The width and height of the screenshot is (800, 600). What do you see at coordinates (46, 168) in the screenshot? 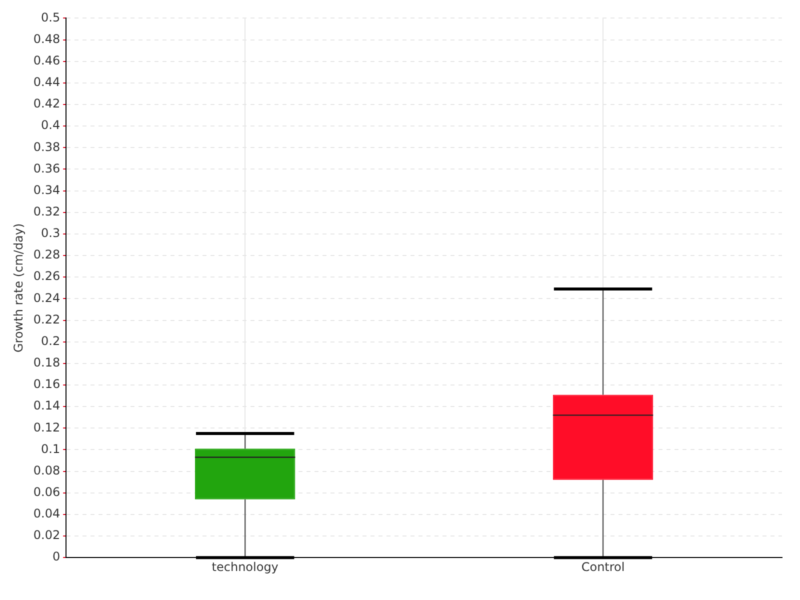
I see `y-tick-label: 0.36` at bounding box center [46, 168].